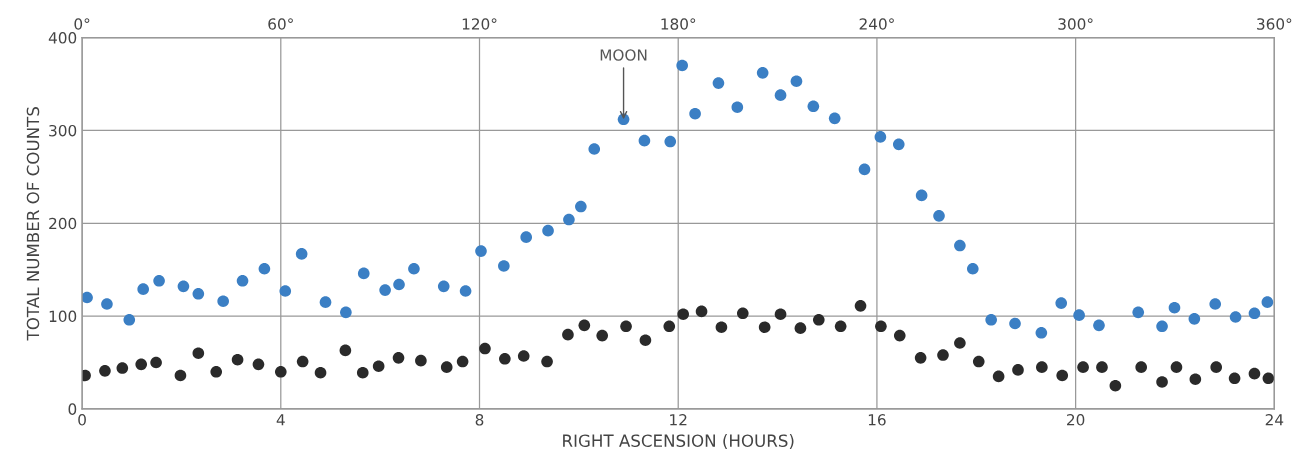  What do you see at coordinates (623, 55) in the screenshot?
I see `annotation: MOON` at bounding box center [623, 55].